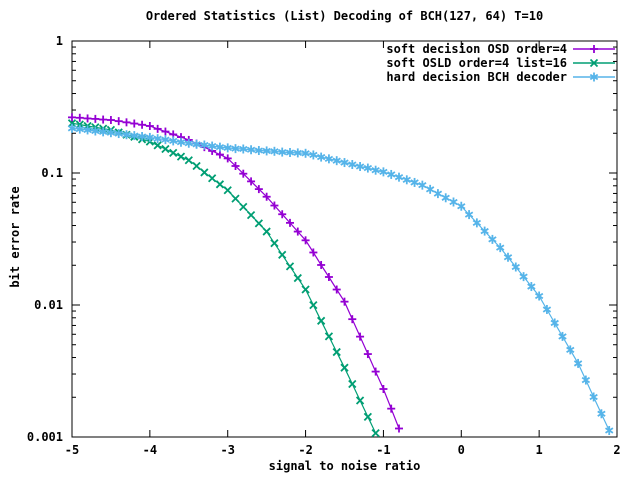 The image size is (640, 480). Describe the element at coordinates (344, 466) in the screenshot. I see `x-axis-label: signal to noise ratio` at that location.